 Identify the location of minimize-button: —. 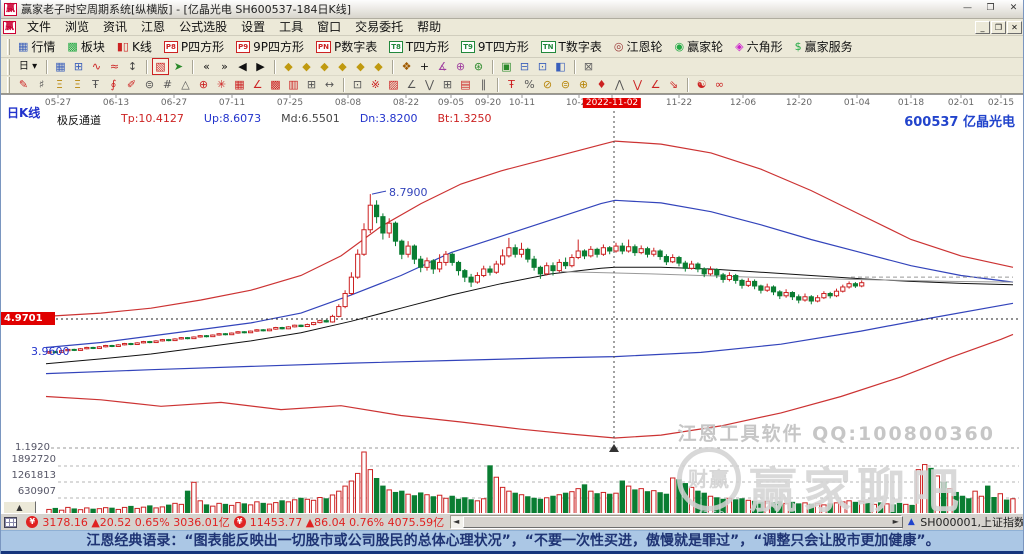
(967, 7).